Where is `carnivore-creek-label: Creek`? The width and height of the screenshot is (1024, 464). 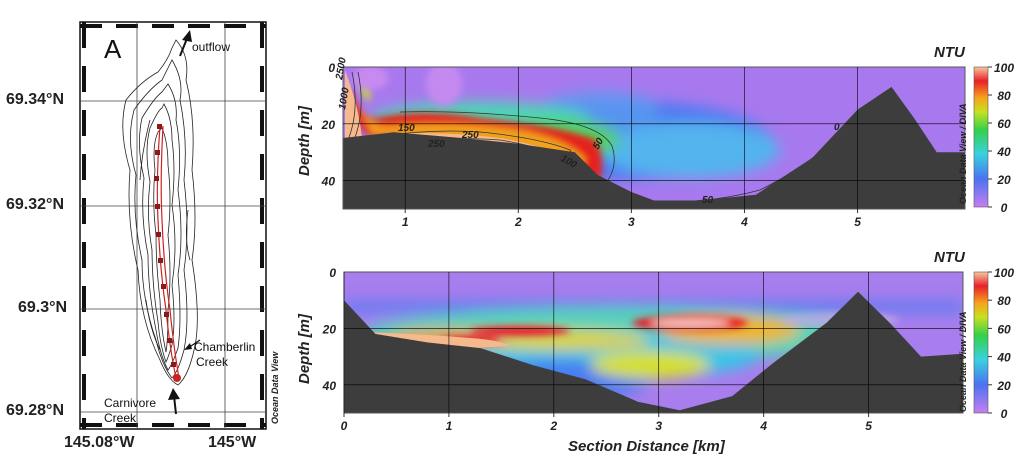 carnivore-creek-label: Creek is located at coordinates (120, 418).